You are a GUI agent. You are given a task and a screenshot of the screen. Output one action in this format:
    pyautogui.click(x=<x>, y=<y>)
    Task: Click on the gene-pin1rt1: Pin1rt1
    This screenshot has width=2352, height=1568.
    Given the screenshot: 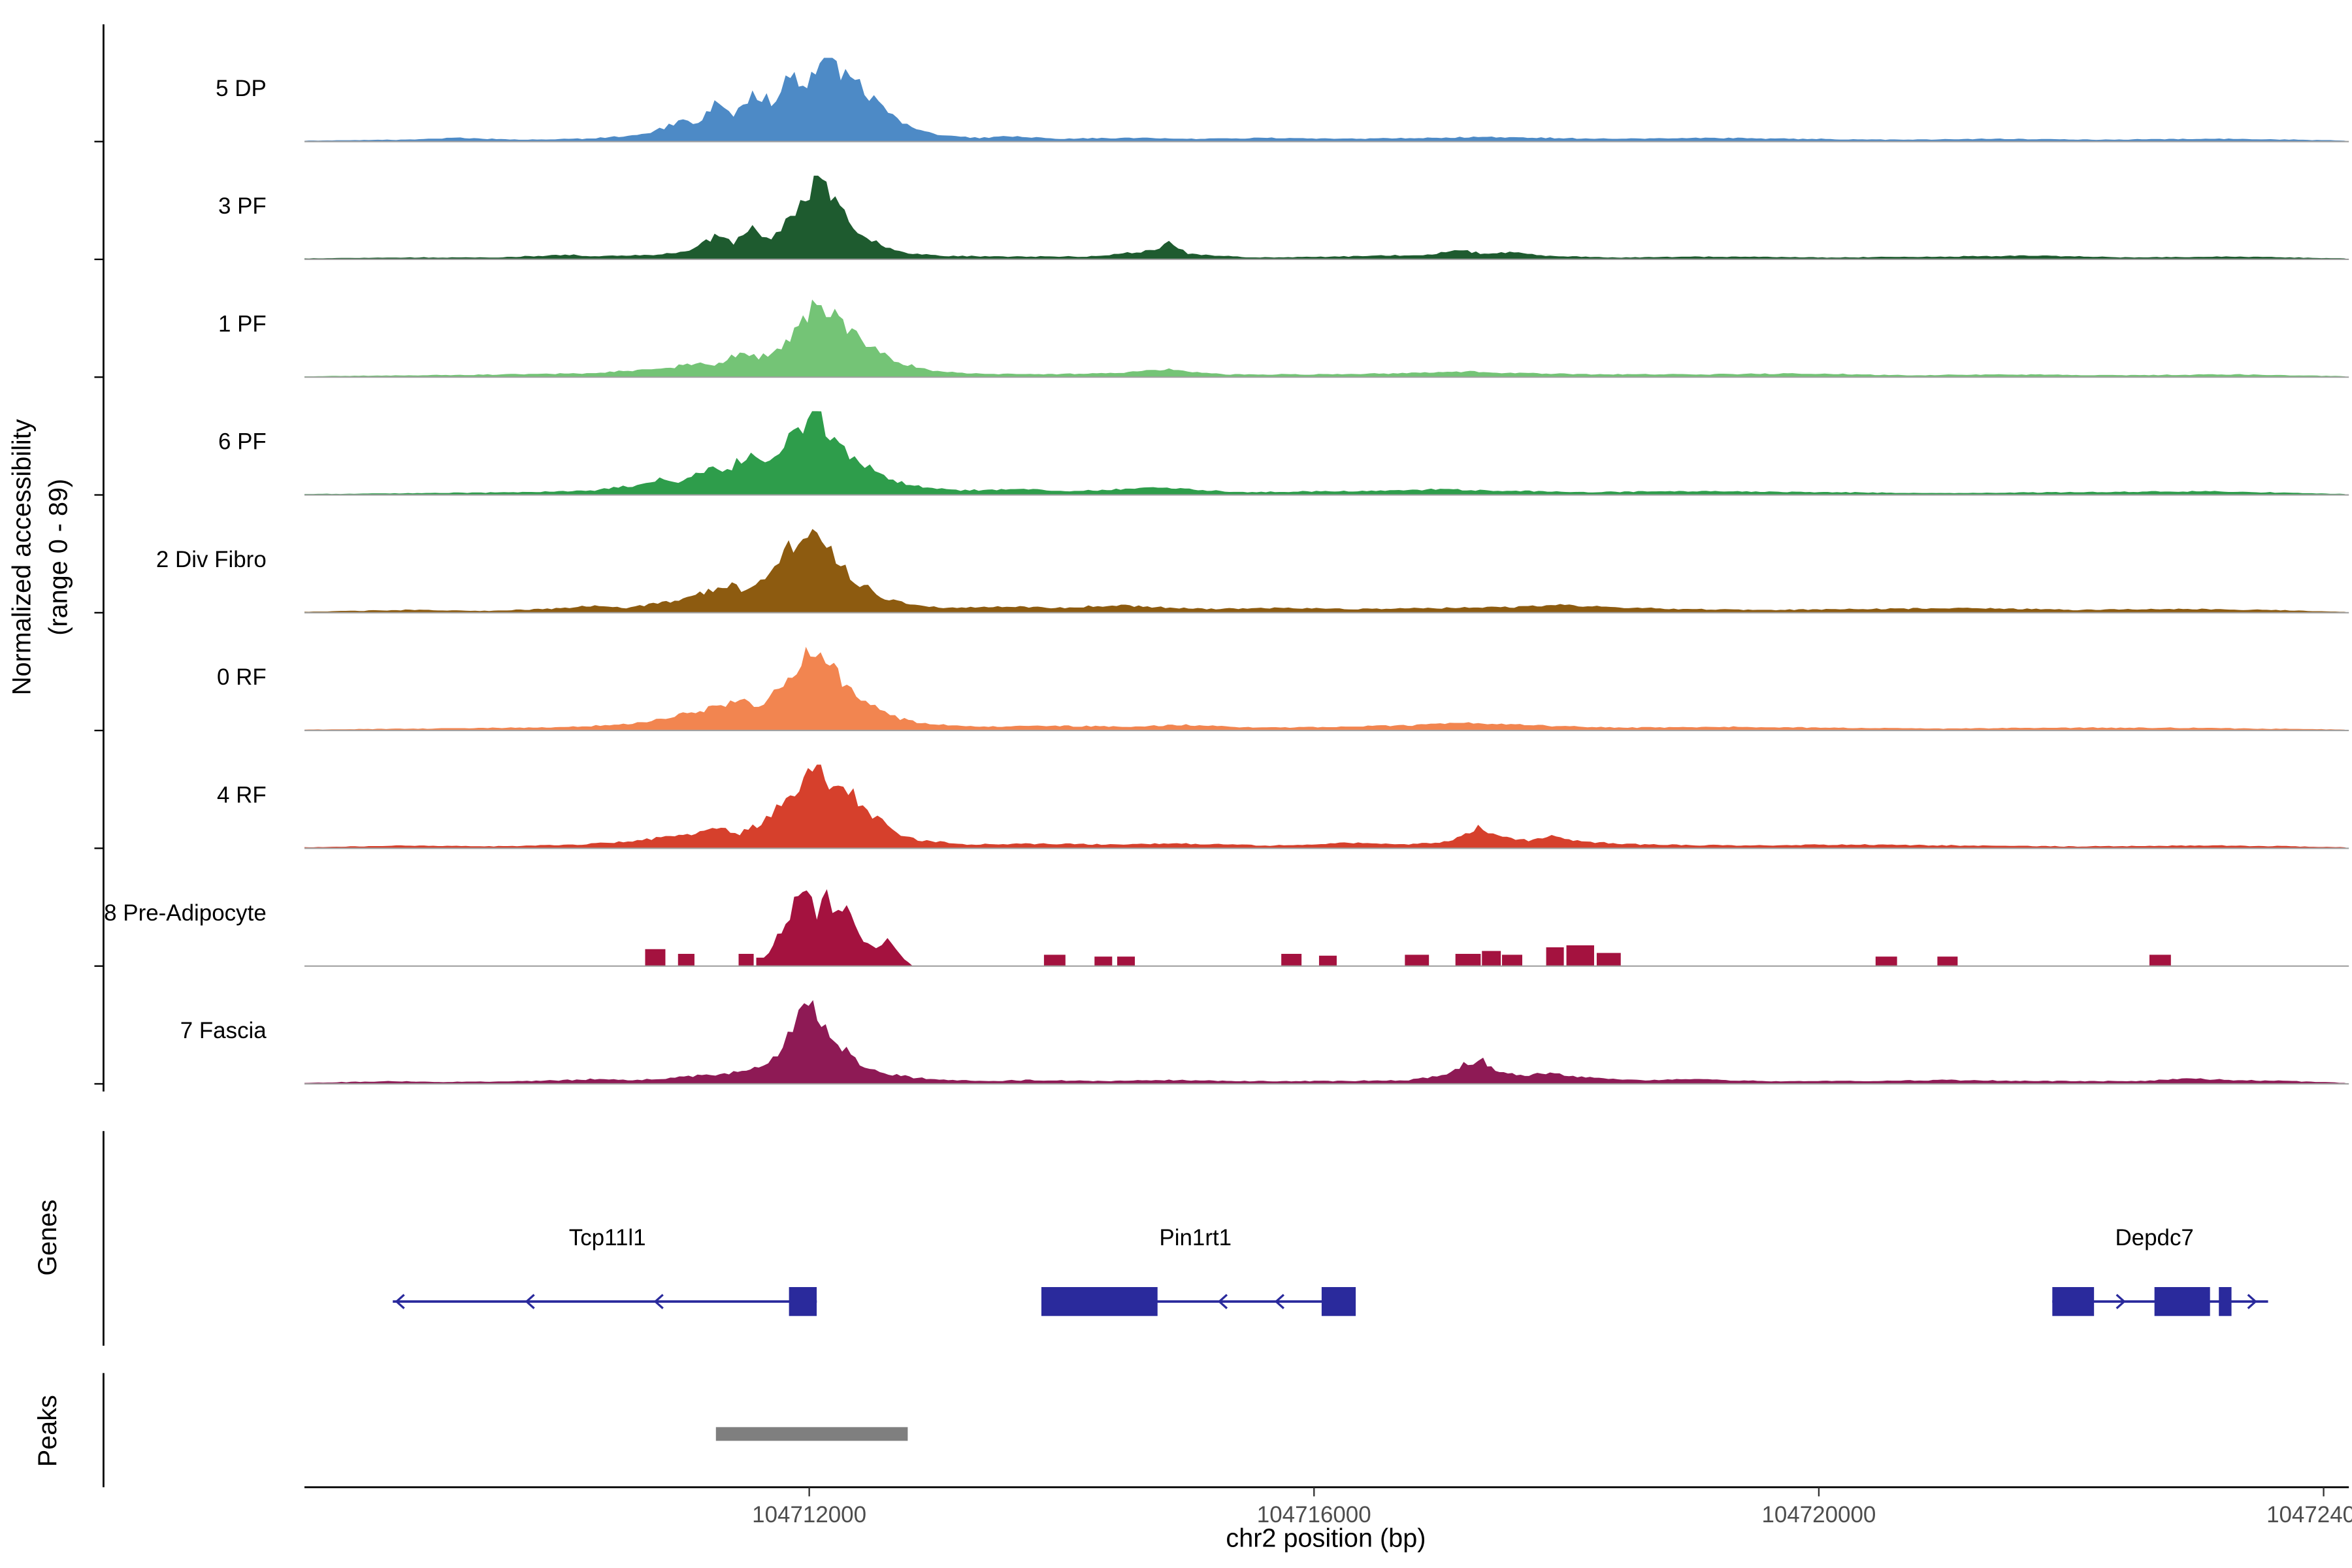 What is the action you would take?
    pyautogui.click(x=1198, y=1270)
    